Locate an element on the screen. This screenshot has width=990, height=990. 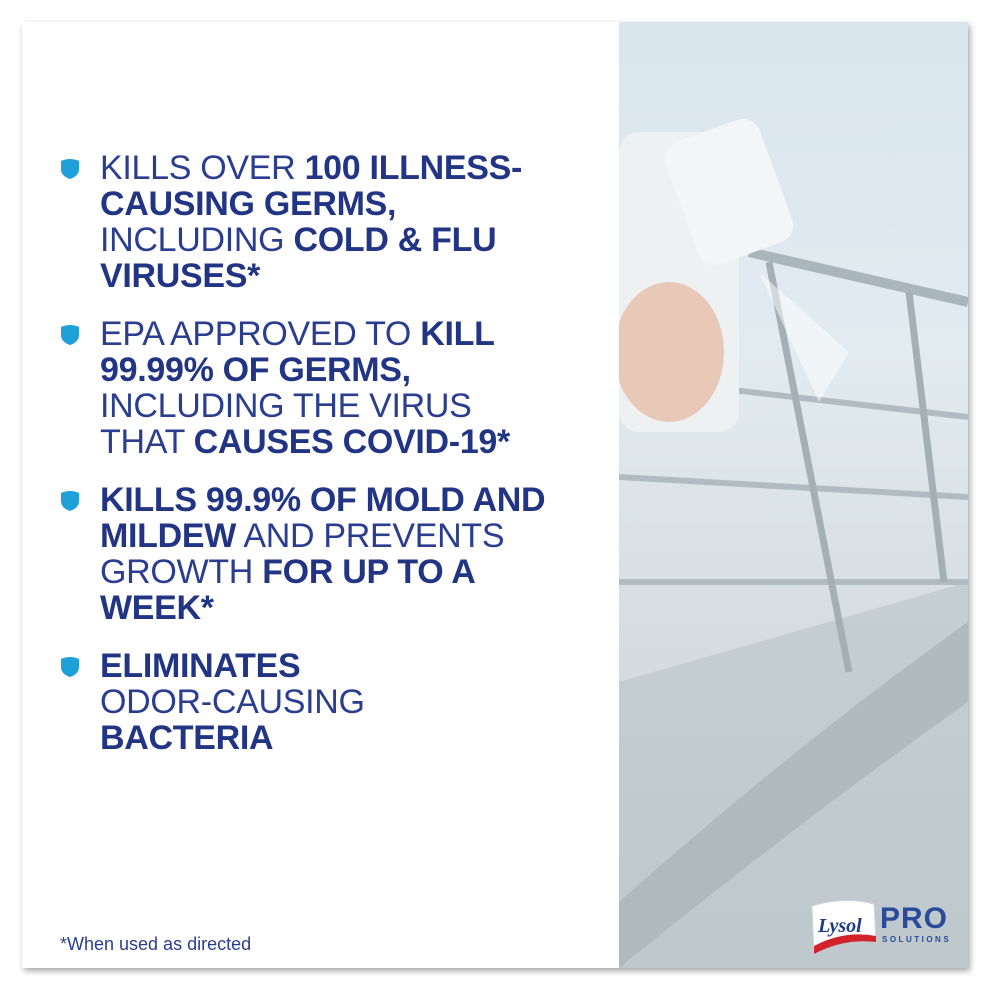
feature-text-bold: COLD & FLU is located at coordinates (395, 240).